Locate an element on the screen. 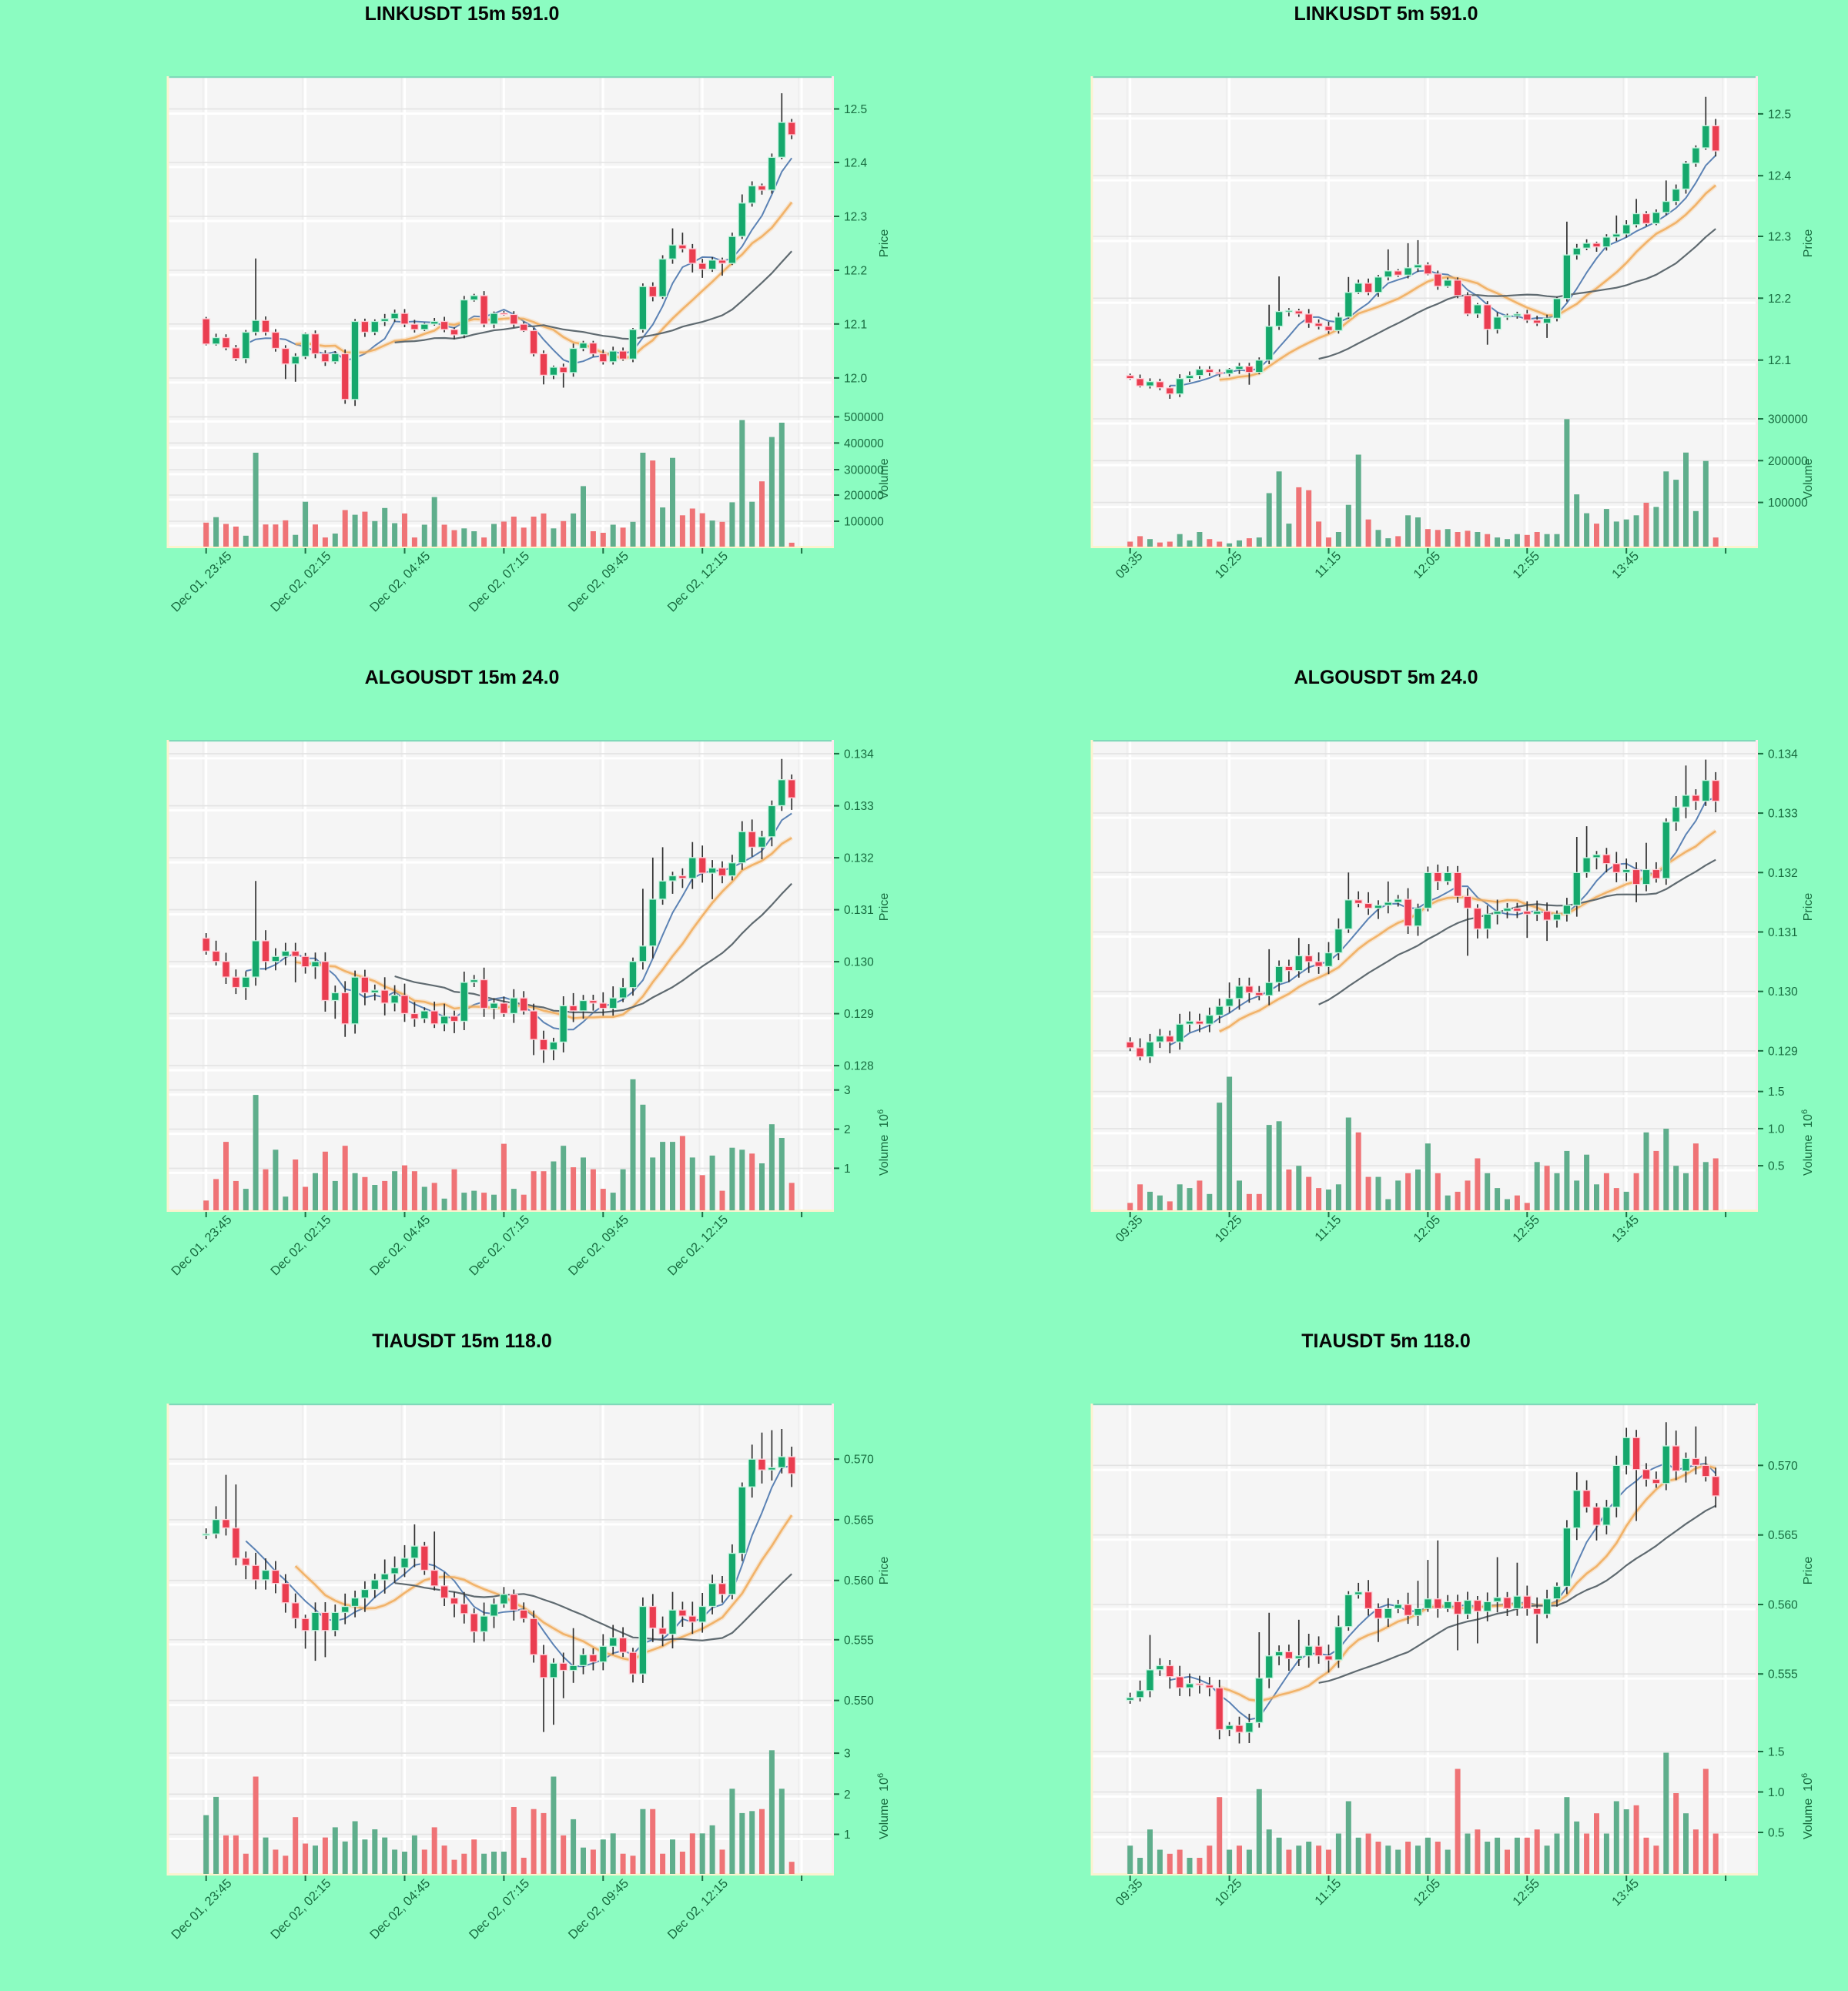 The width and height of the screenshot is (1848, 1991). svg-text: LINKUSDT 15m 591.0 is located at coordinates (462, 14).